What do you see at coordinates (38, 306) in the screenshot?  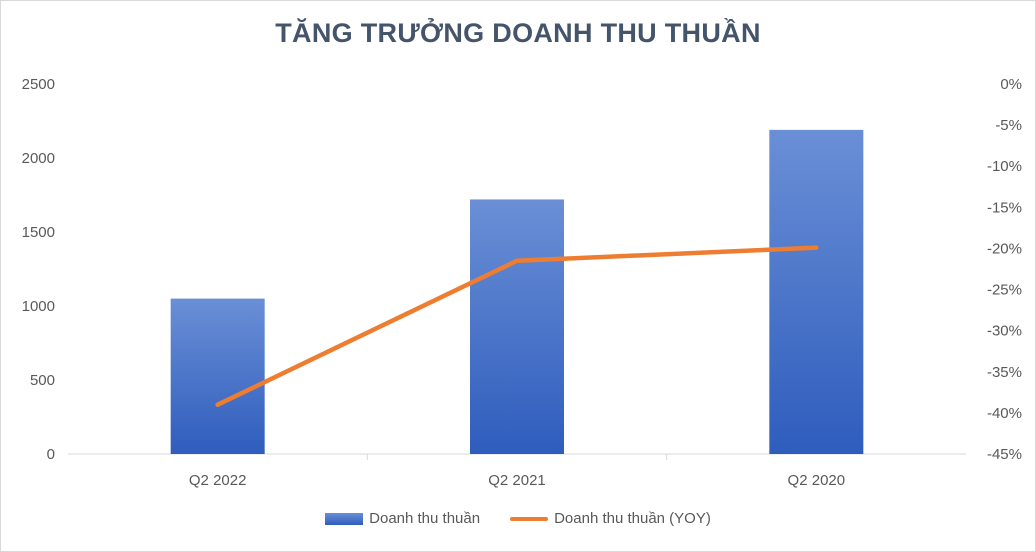 I see `y-left-tick-label: 1000` at bounding box center [38, 306].